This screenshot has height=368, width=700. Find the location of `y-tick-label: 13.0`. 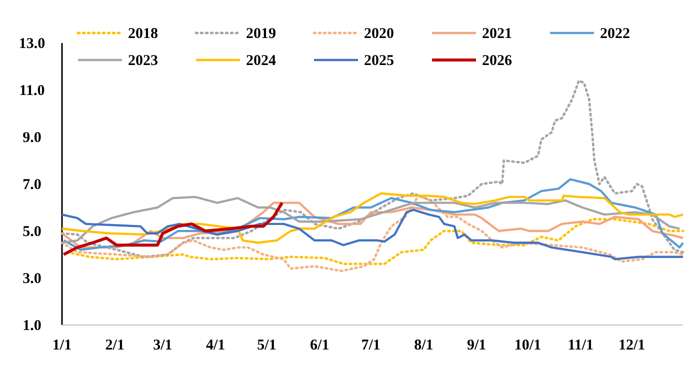

y-tick-label: 13.0 is located at coordinates (32, 44).